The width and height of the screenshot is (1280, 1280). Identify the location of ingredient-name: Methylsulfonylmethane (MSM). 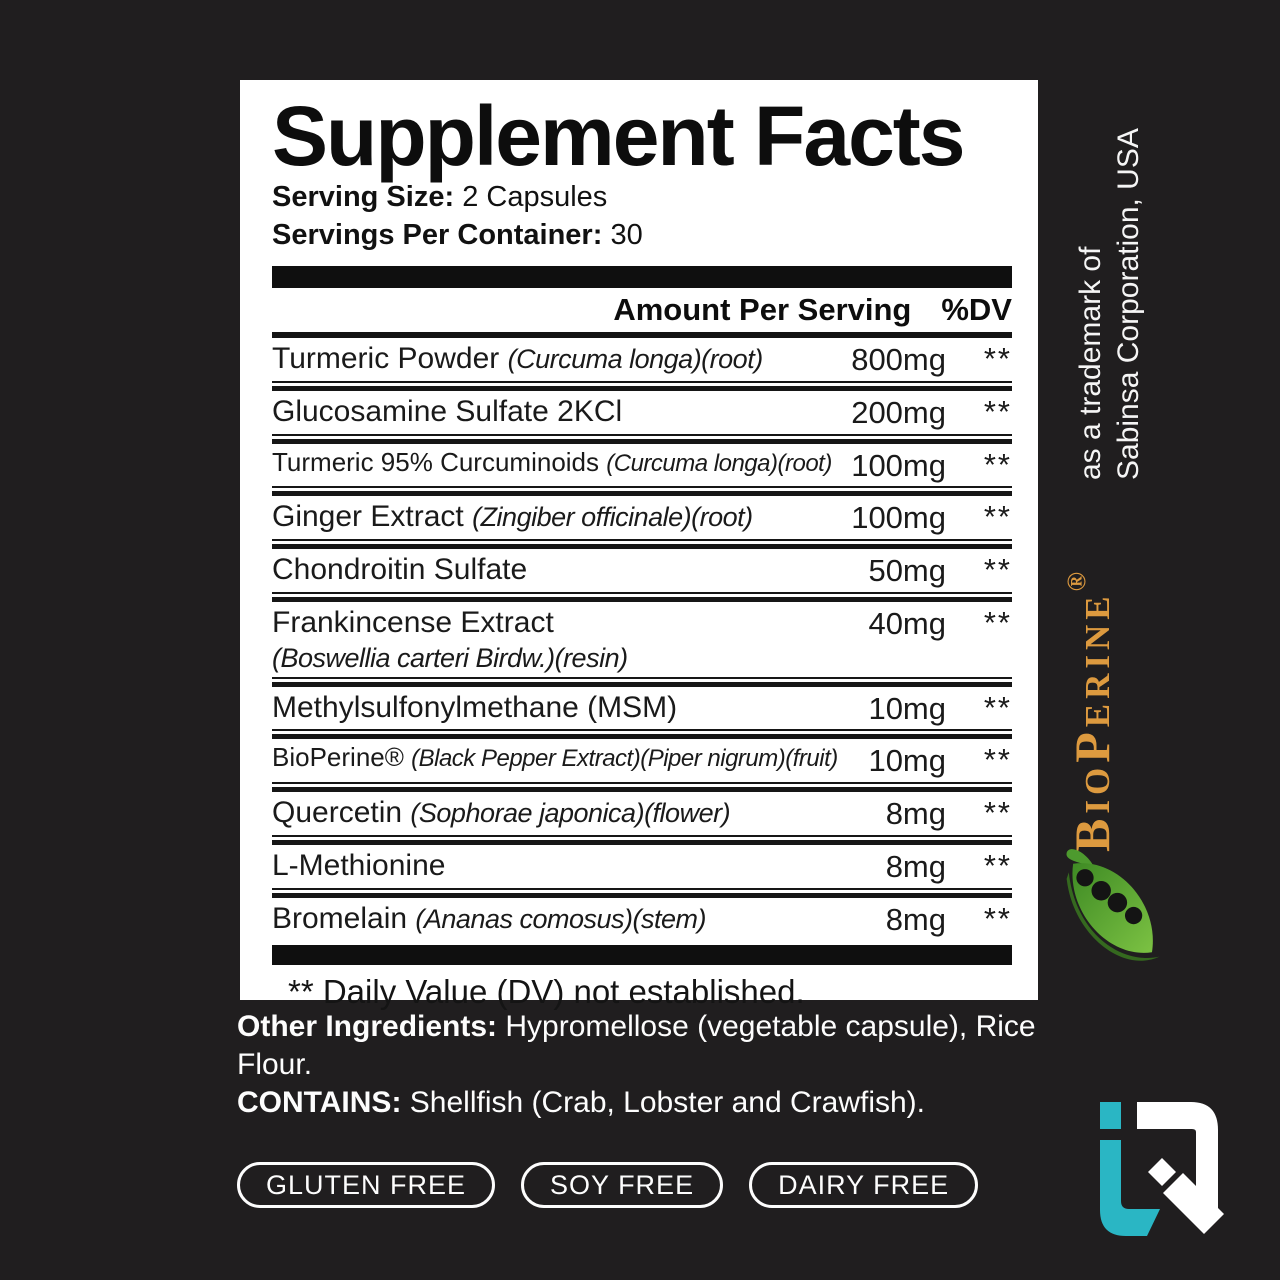
(475, 707).